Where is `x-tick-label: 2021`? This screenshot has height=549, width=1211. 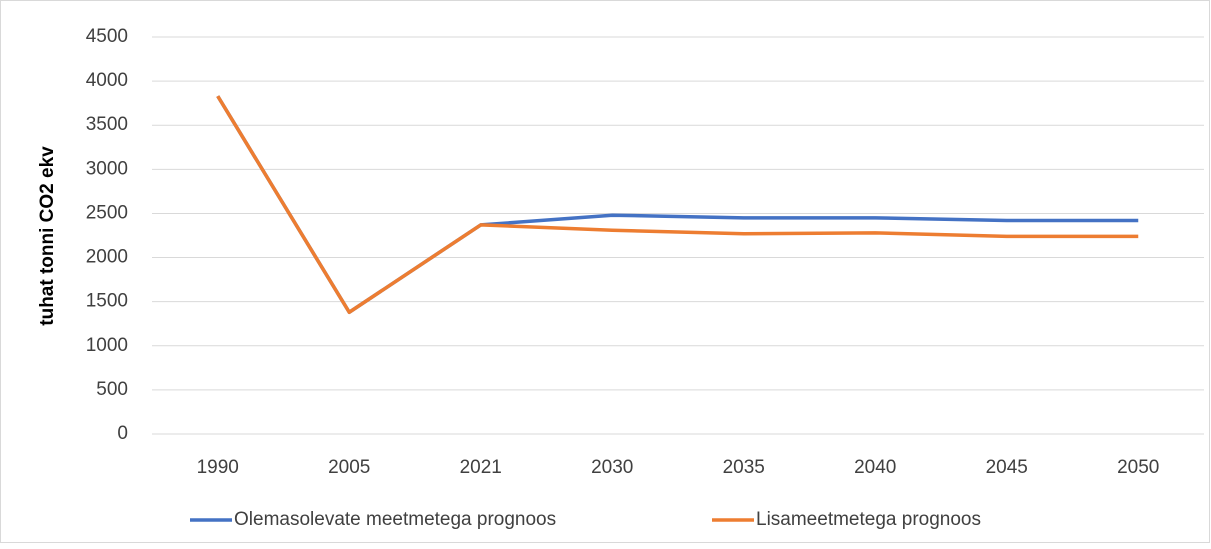 x-tick-label: 2021 is located at coordinates (481, 467).